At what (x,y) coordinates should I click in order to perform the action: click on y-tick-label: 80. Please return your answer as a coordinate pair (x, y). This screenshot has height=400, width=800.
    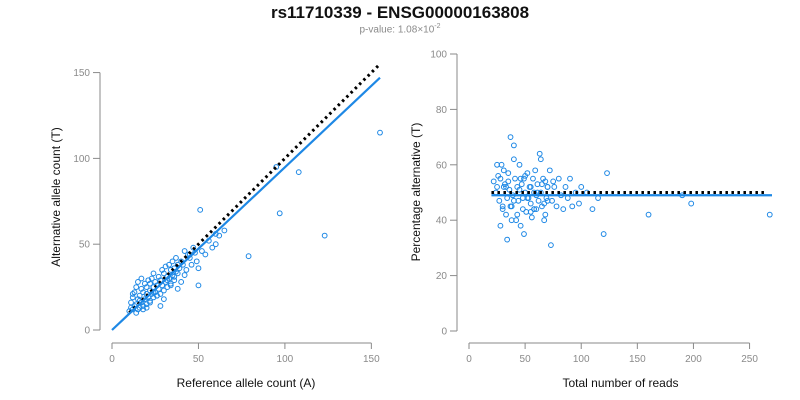
    Looking at the image, I should click on (442, 110).